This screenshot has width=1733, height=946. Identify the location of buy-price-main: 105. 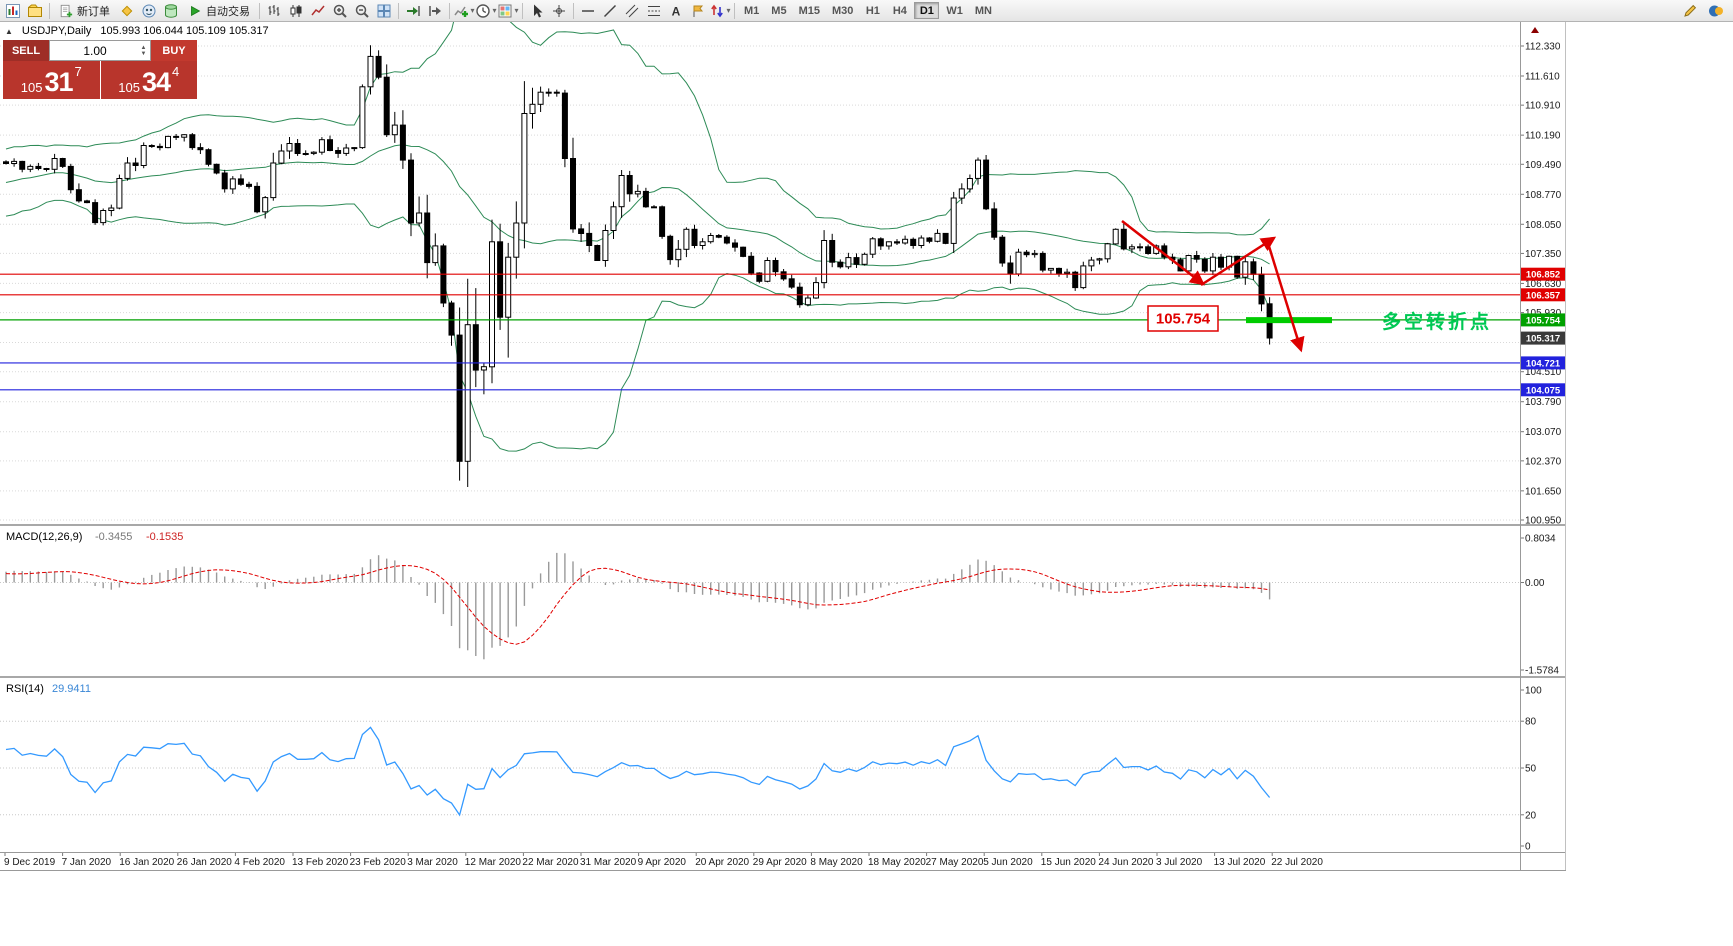
(129, 87).